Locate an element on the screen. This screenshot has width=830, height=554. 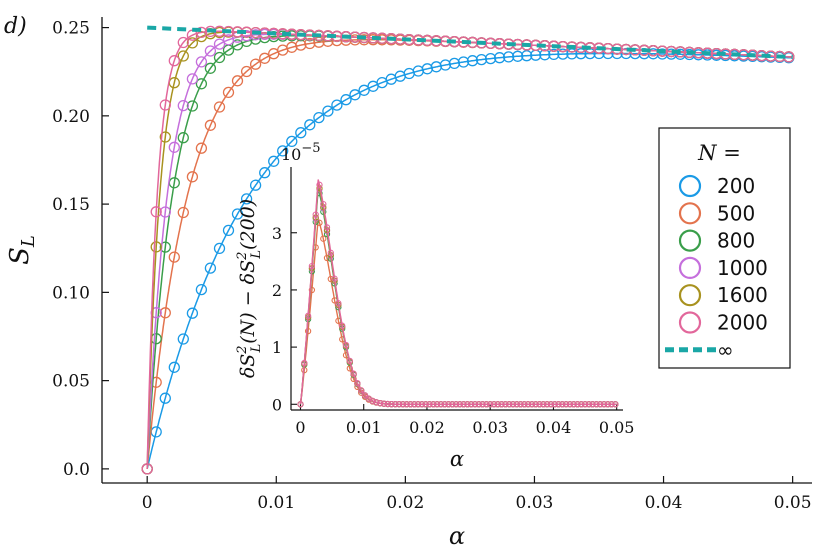
main-y-axis-label-subscript: L is located at coordinates (28, 241).